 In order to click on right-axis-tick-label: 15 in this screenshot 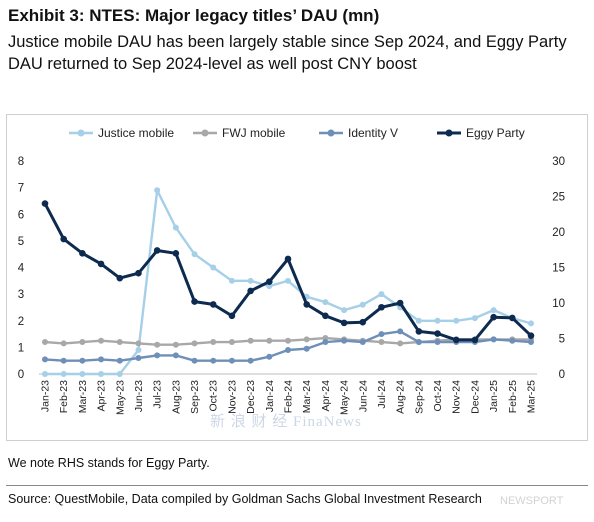, I will do `click(558, 269)`.